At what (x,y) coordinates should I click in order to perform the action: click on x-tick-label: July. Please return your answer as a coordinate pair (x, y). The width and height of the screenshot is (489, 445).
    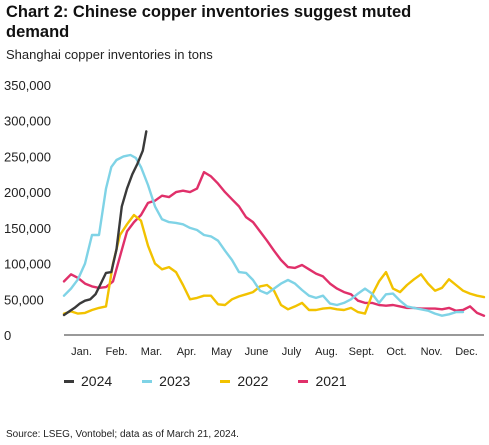
    Looking at the image, I should click on (292, 352).